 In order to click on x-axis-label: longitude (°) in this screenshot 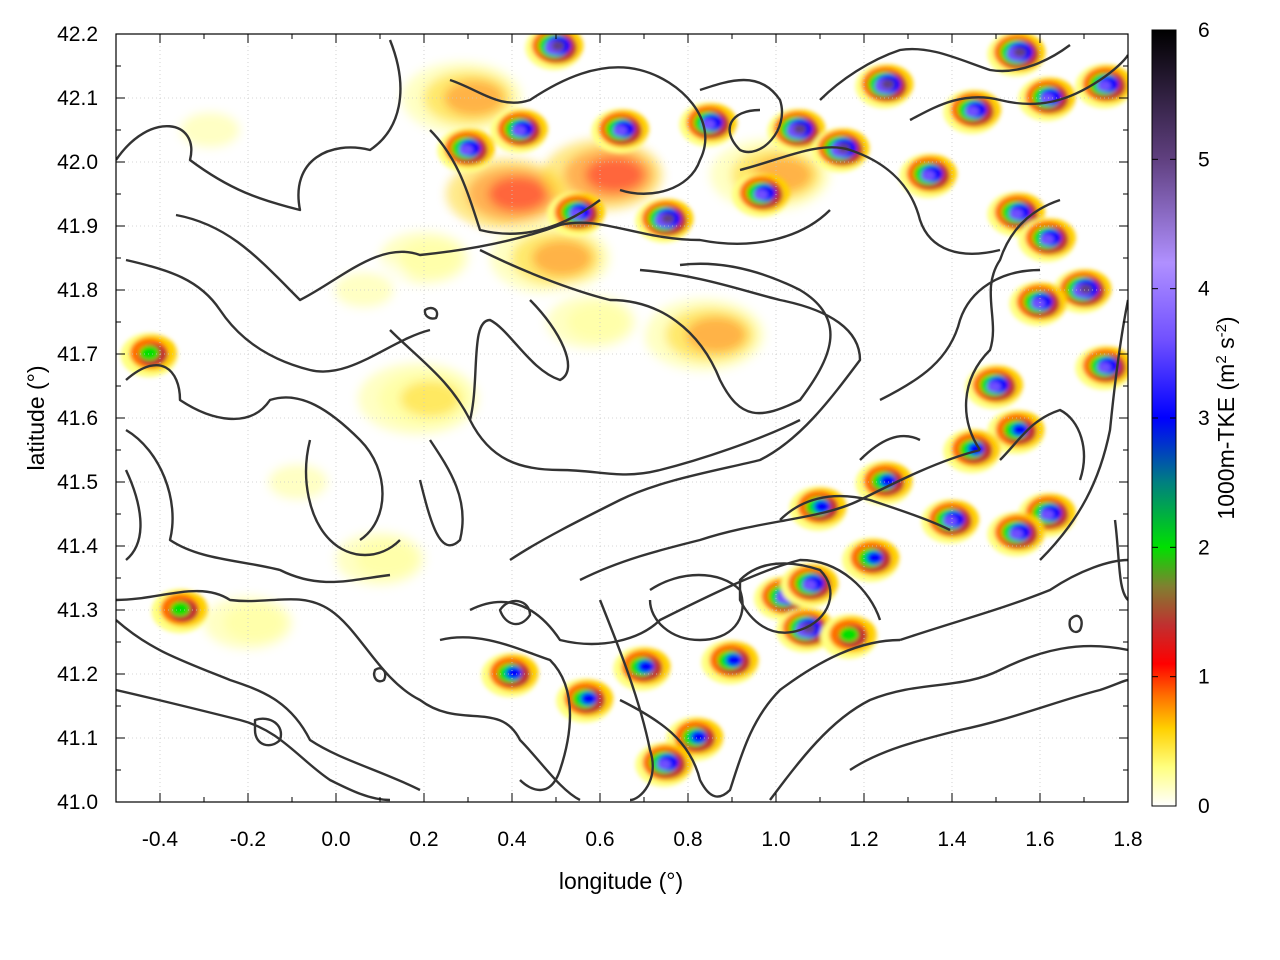, I will do `click(621, 881)`.